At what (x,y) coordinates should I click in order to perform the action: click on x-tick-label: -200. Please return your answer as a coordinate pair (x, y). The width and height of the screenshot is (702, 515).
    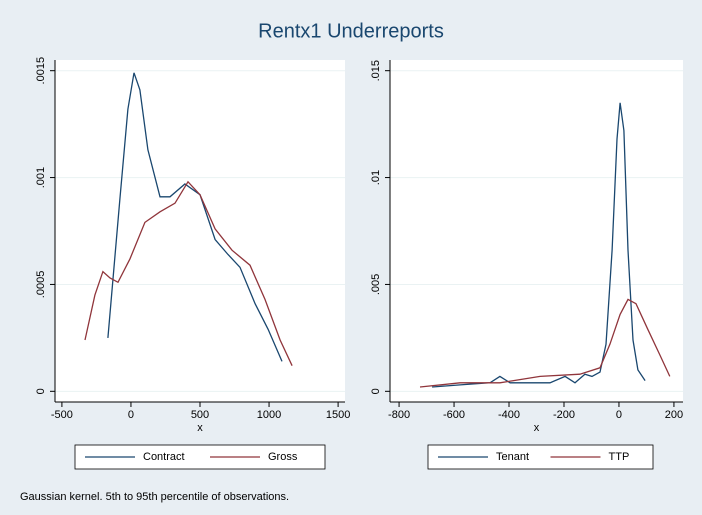
    Looking at the image, I should click on (564, 415).